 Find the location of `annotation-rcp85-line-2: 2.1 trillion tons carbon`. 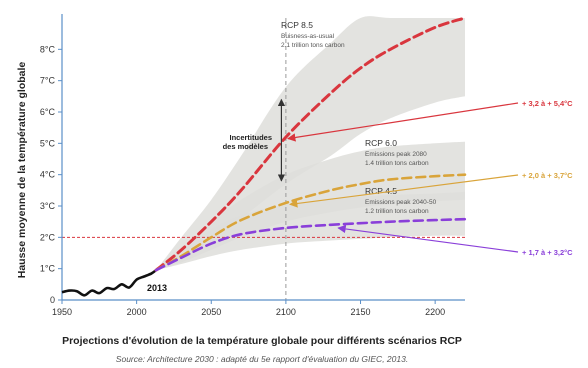

annotation-rcp85-line-2: 2.1 trillion tons carbon is located at coordinates (313, 45).